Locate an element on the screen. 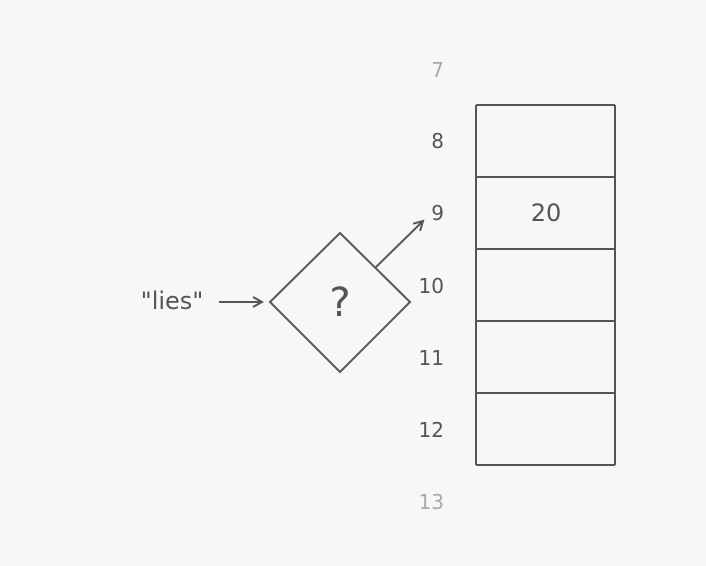 The image size is (706, 566). row-index-labels: 7 8 9 10 11 12 13 is located at coordinates (431, 286).